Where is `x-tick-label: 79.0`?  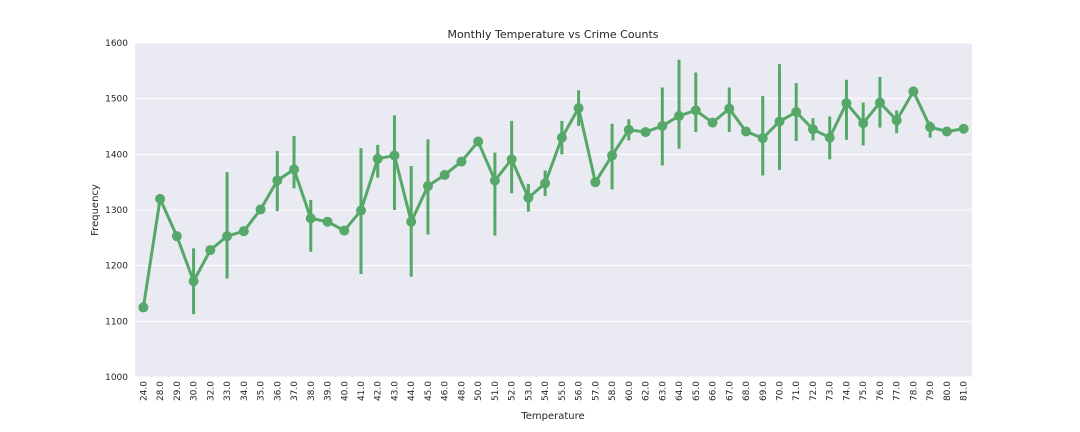 x-tick-label: 79.0 is located at coordinates (931, 391).